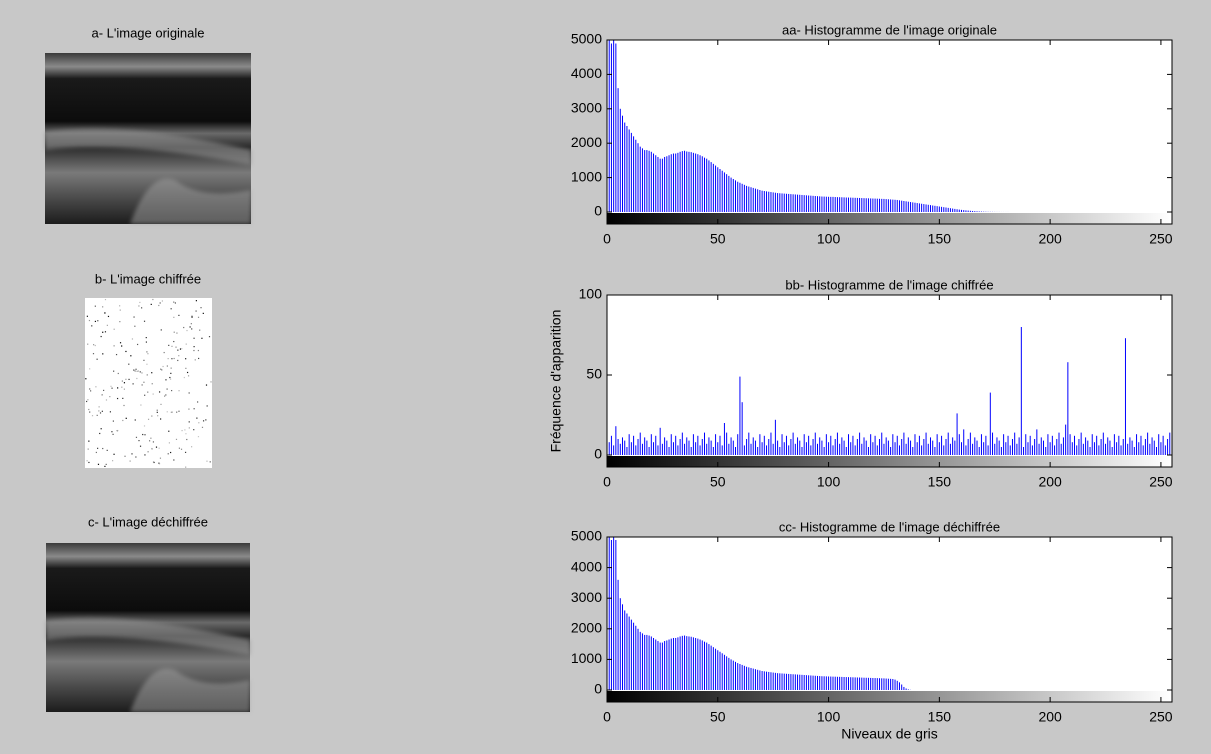 The height and width of the screenshot is (754, 1211). Describe the element at coordinates (889, 461) in the screenshot. I see `gray-colorbar` at that location.